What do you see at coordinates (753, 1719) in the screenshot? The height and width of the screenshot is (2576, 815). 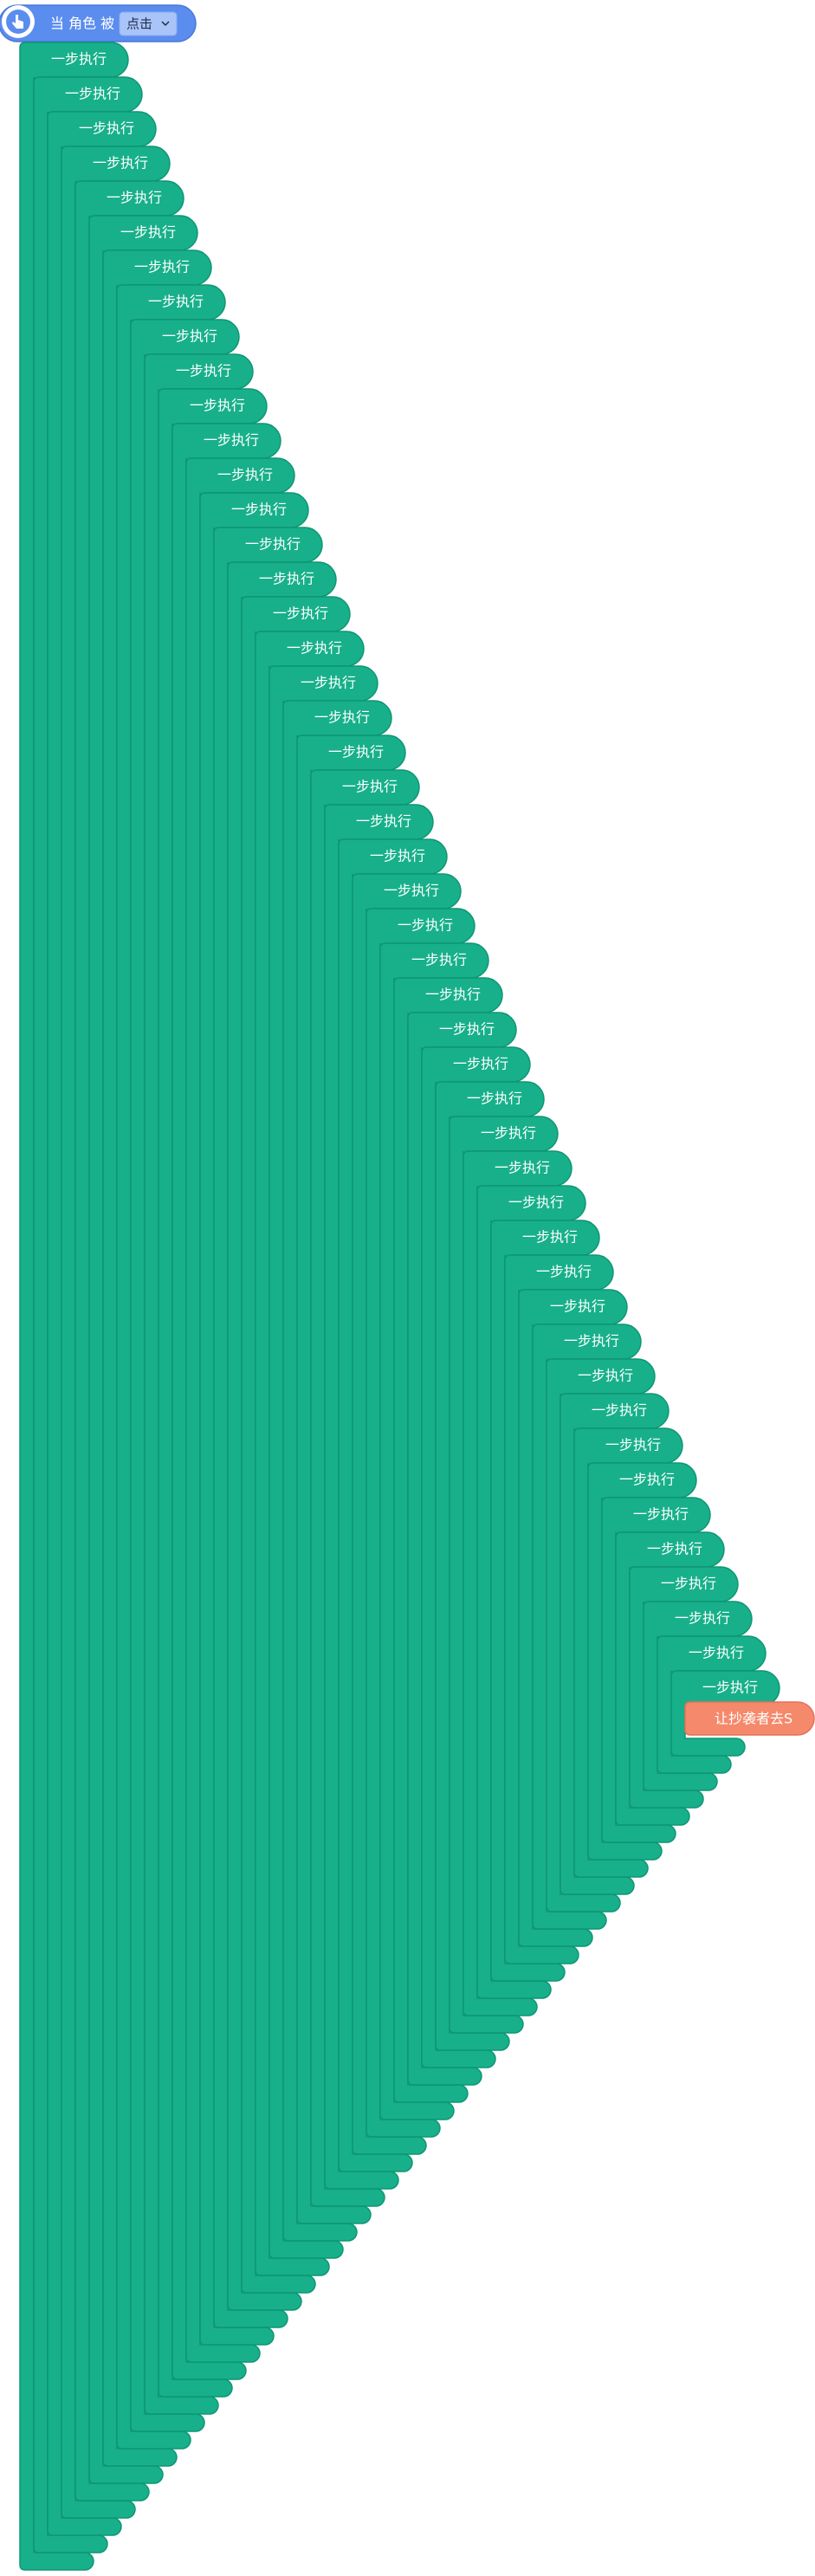 I see `action-block-label: 让抄袭者去S` at bounding box center [753, 1719].